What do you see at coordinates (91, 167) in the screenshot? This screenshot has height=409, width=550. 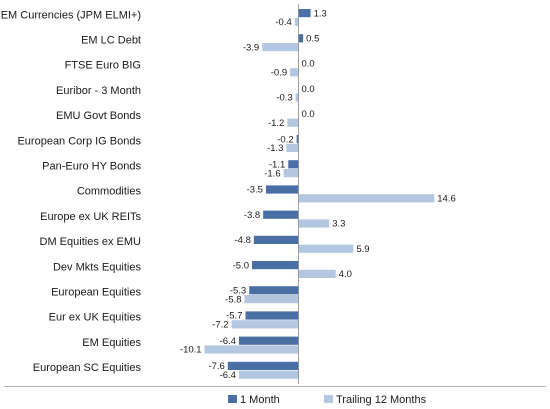 I see `category-label-pan-euro-hy-bonds: Pan-Euro HY Bonds` at bounding box center [91, 167].